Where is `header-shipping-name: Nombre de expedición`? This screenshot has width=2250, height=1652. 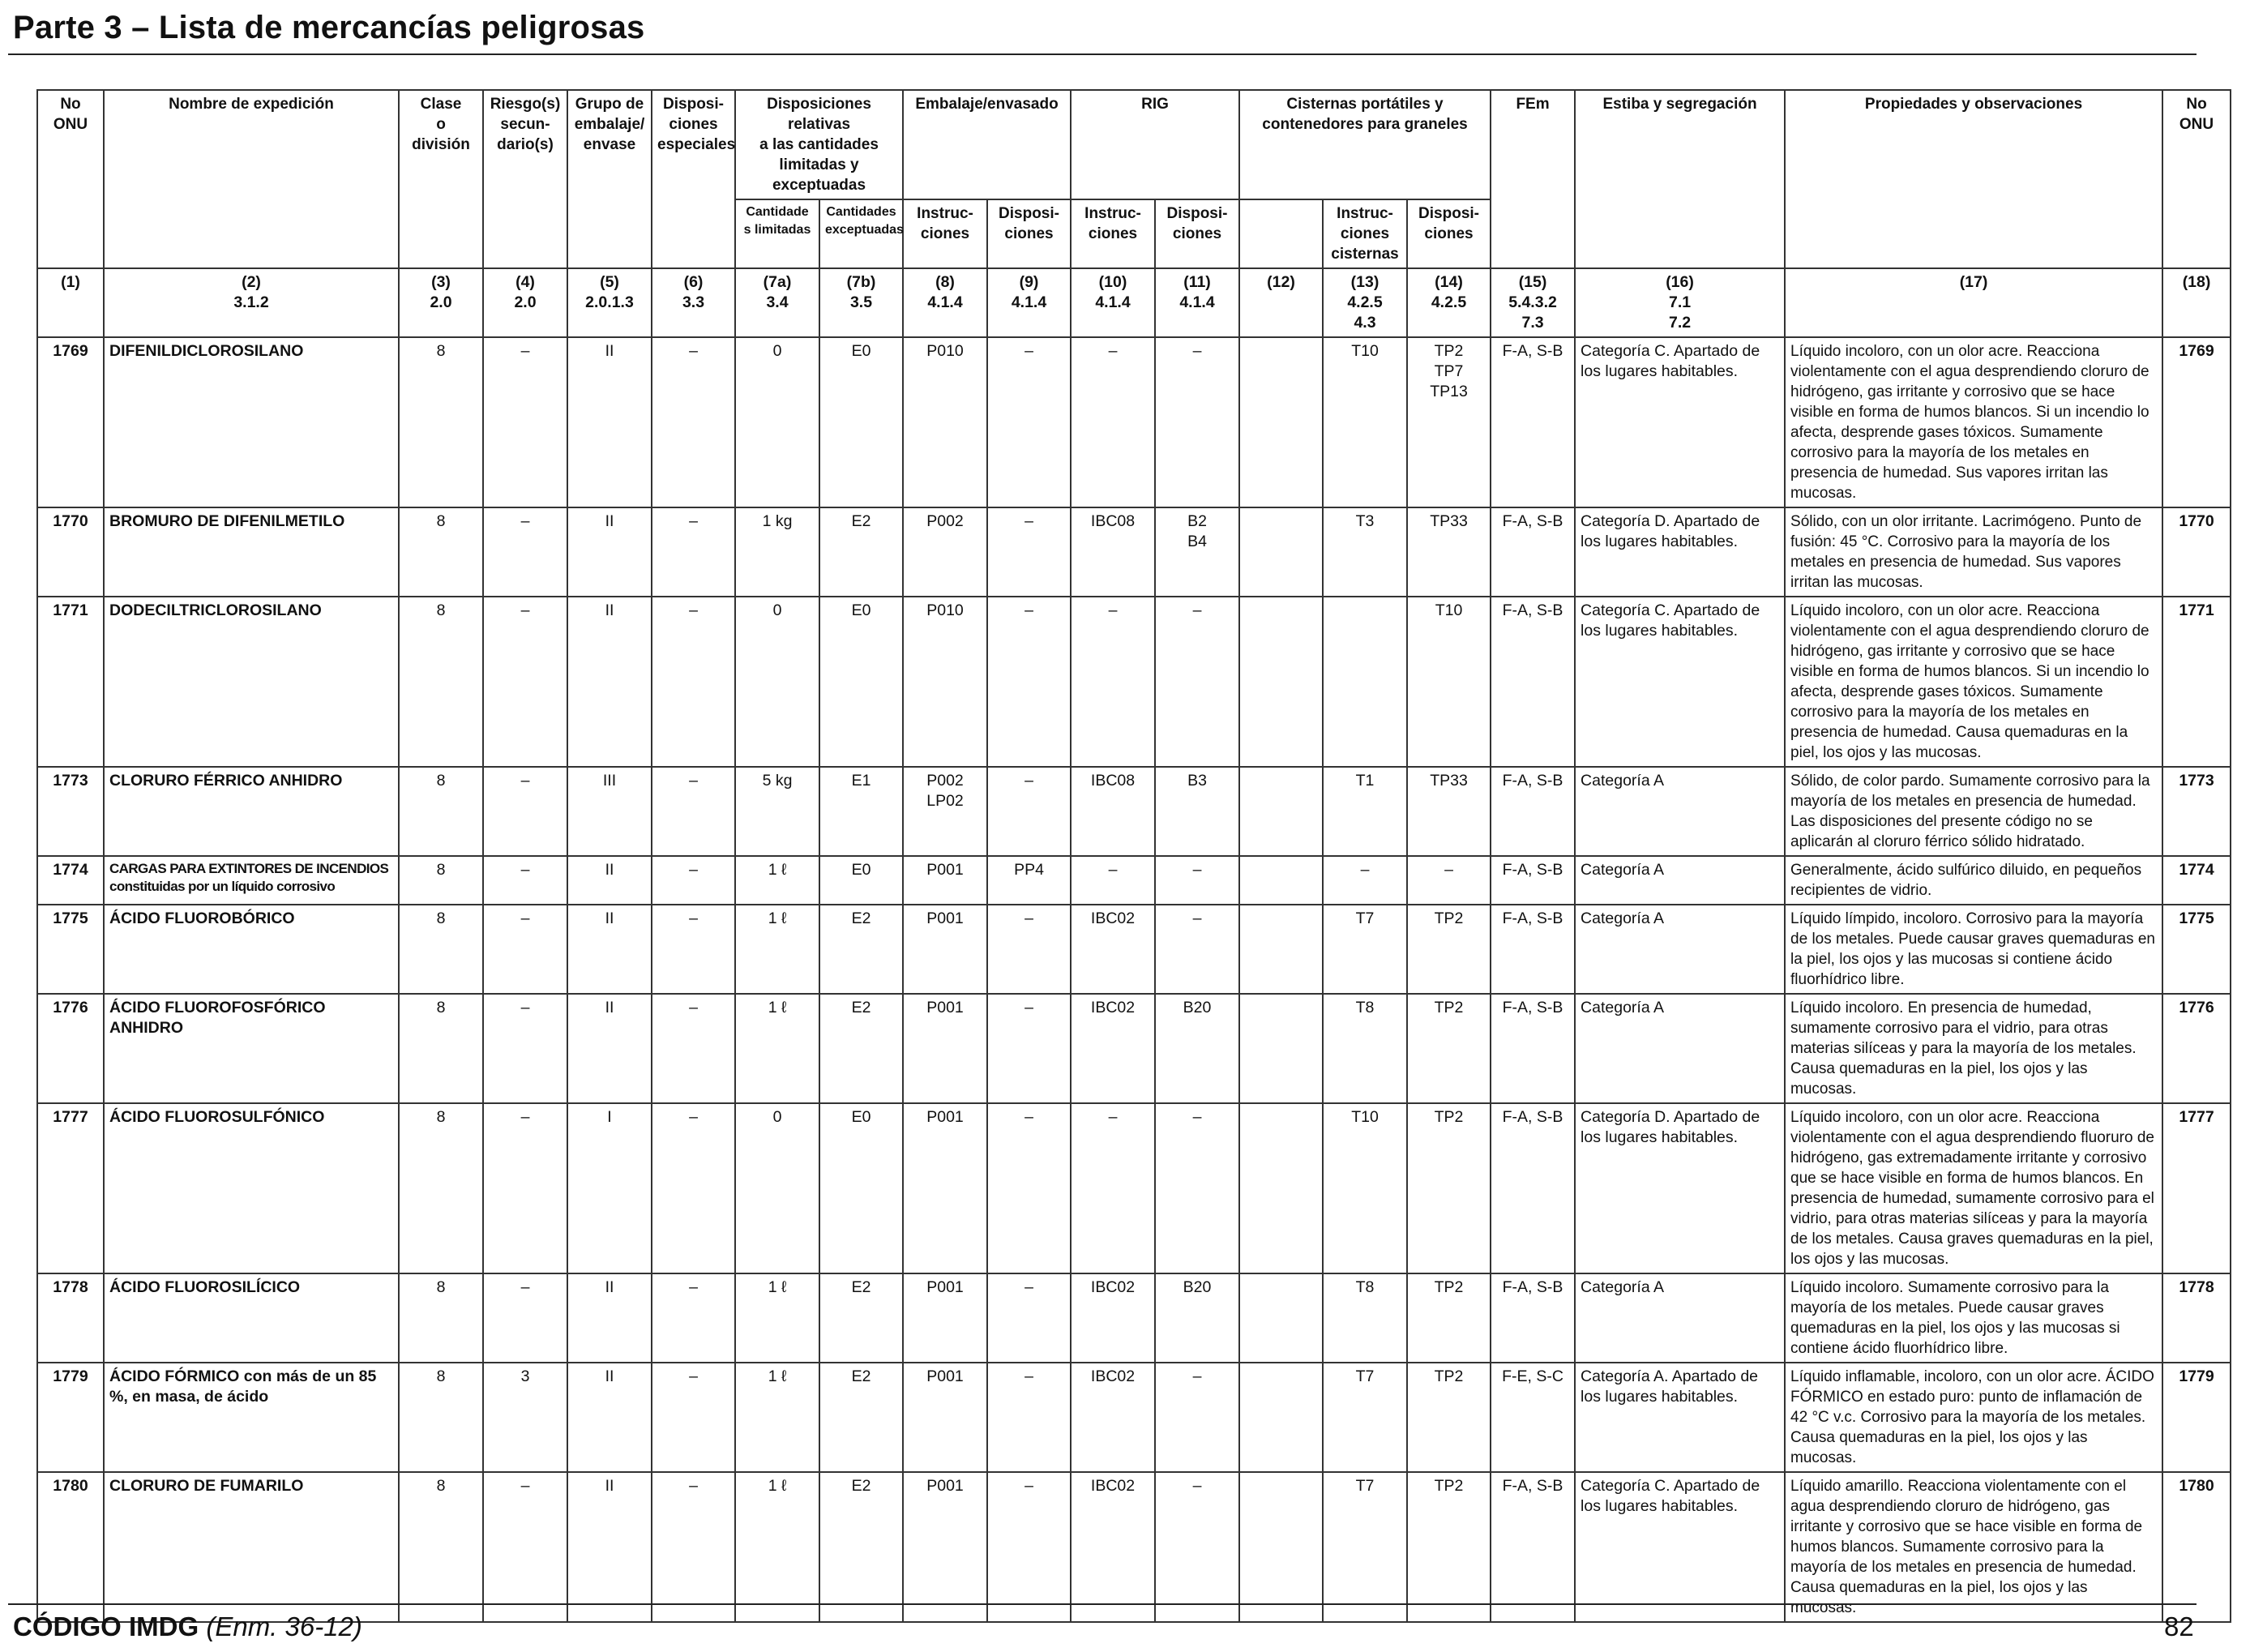
header-shipping-name: Nombre de expedición is located at coordinates (251, 179).